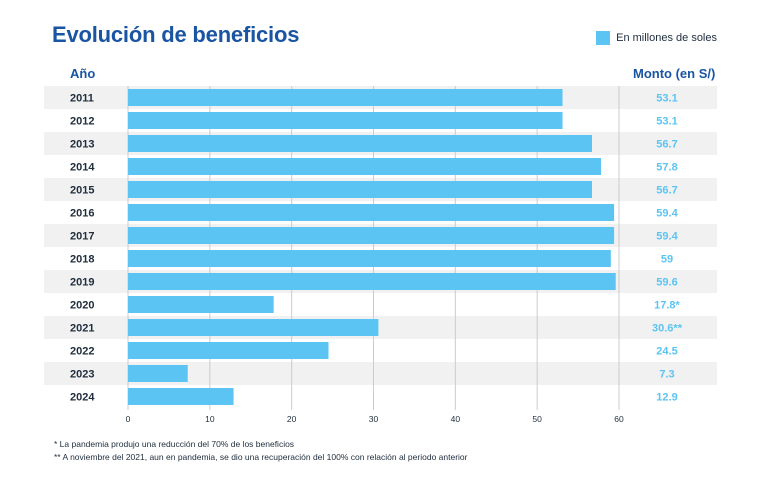 This screenshot has width=761, height=501. What do you see at coordinates (603, 38) in the screenshot?
I see `legend-swatch` at bounding box center [603, 38].